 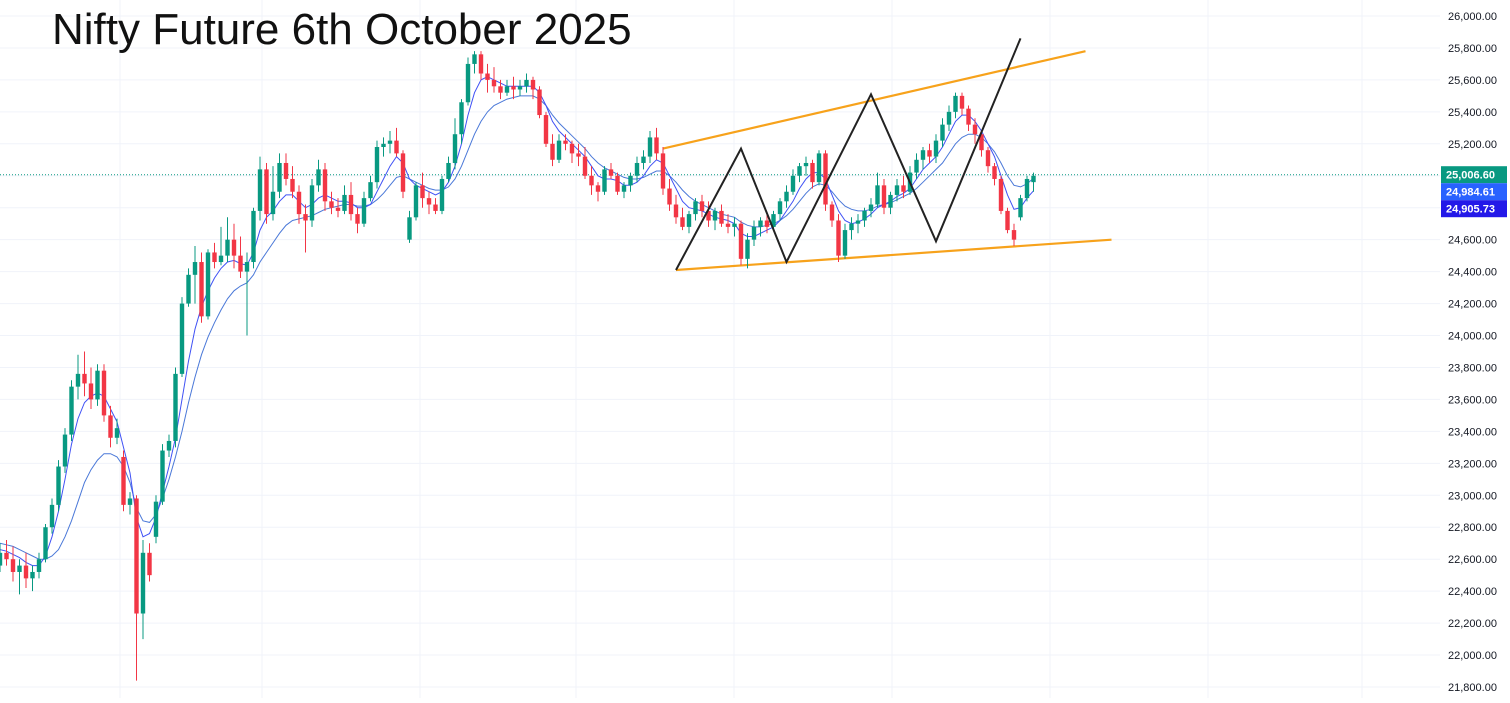 I want to click on y-tick-label: 25,800.00, so click(x=1472, y=49).